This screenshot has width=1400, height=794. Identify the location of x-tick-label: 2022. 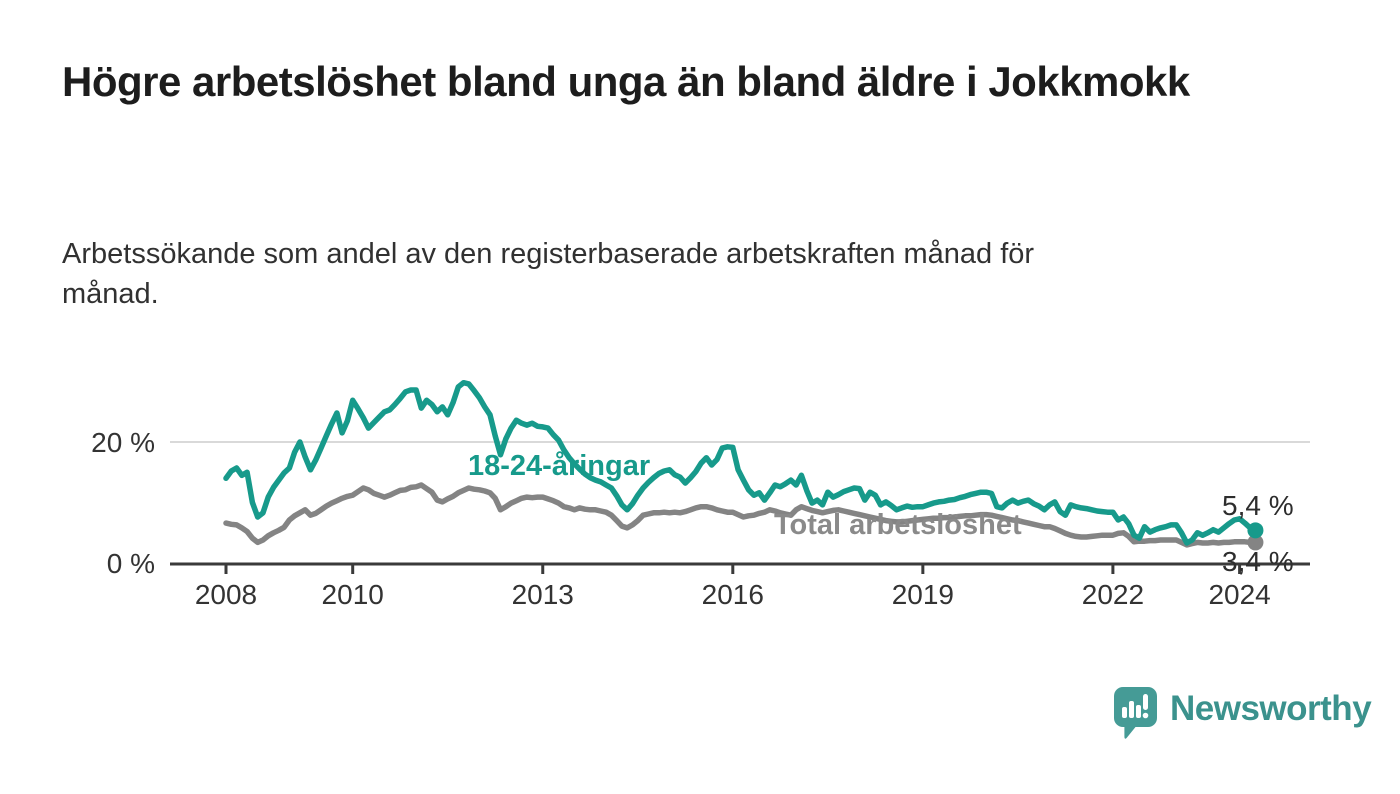
(1113, 594).